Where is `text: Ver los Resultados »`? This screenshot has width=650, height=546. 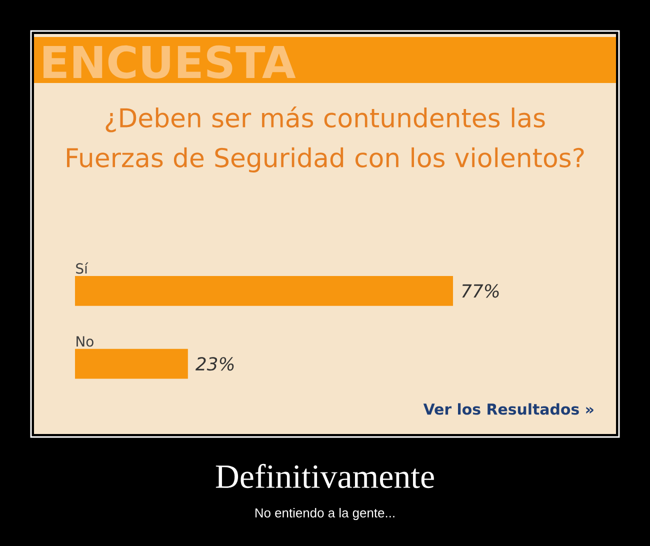
text: Ver los Resultados » is located at coordinates (508, 409).